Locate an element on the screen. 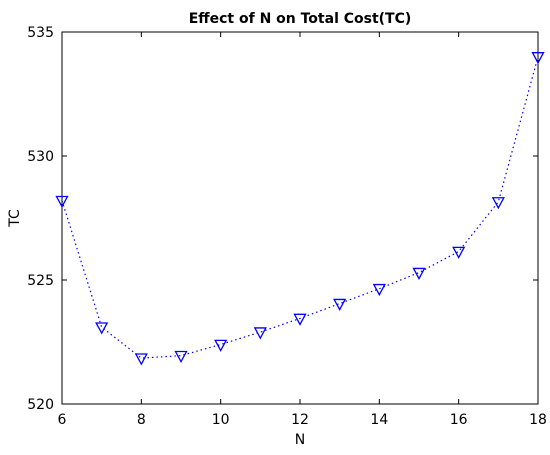 This screenshot has height=455, width=550. chart-title: Effect of N on Total Cost(TC) is located at coordinates (300, 19).